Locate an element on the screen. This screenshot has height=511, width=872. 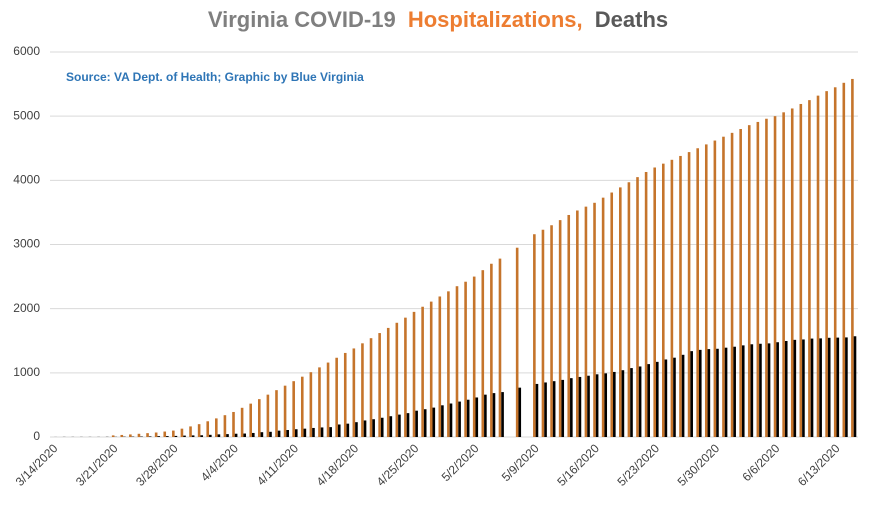
y-tick-label: 5000 is located at coordinates (26, 115).